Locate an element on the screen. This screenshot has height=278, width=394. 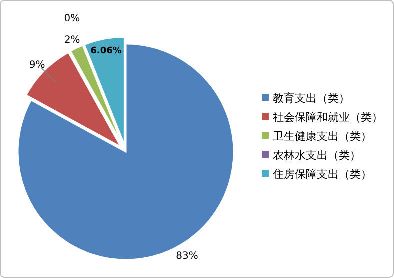
data-label: 9% is located at coordinates (37, 65).